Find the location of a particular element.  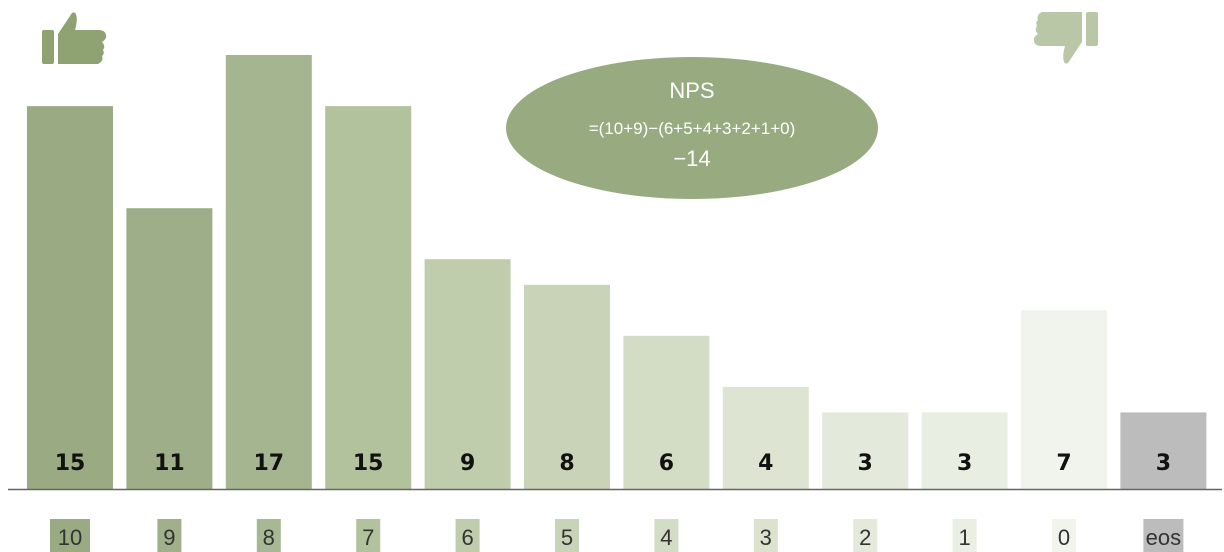

category-label: 3 is located at coordinates (766, 537).